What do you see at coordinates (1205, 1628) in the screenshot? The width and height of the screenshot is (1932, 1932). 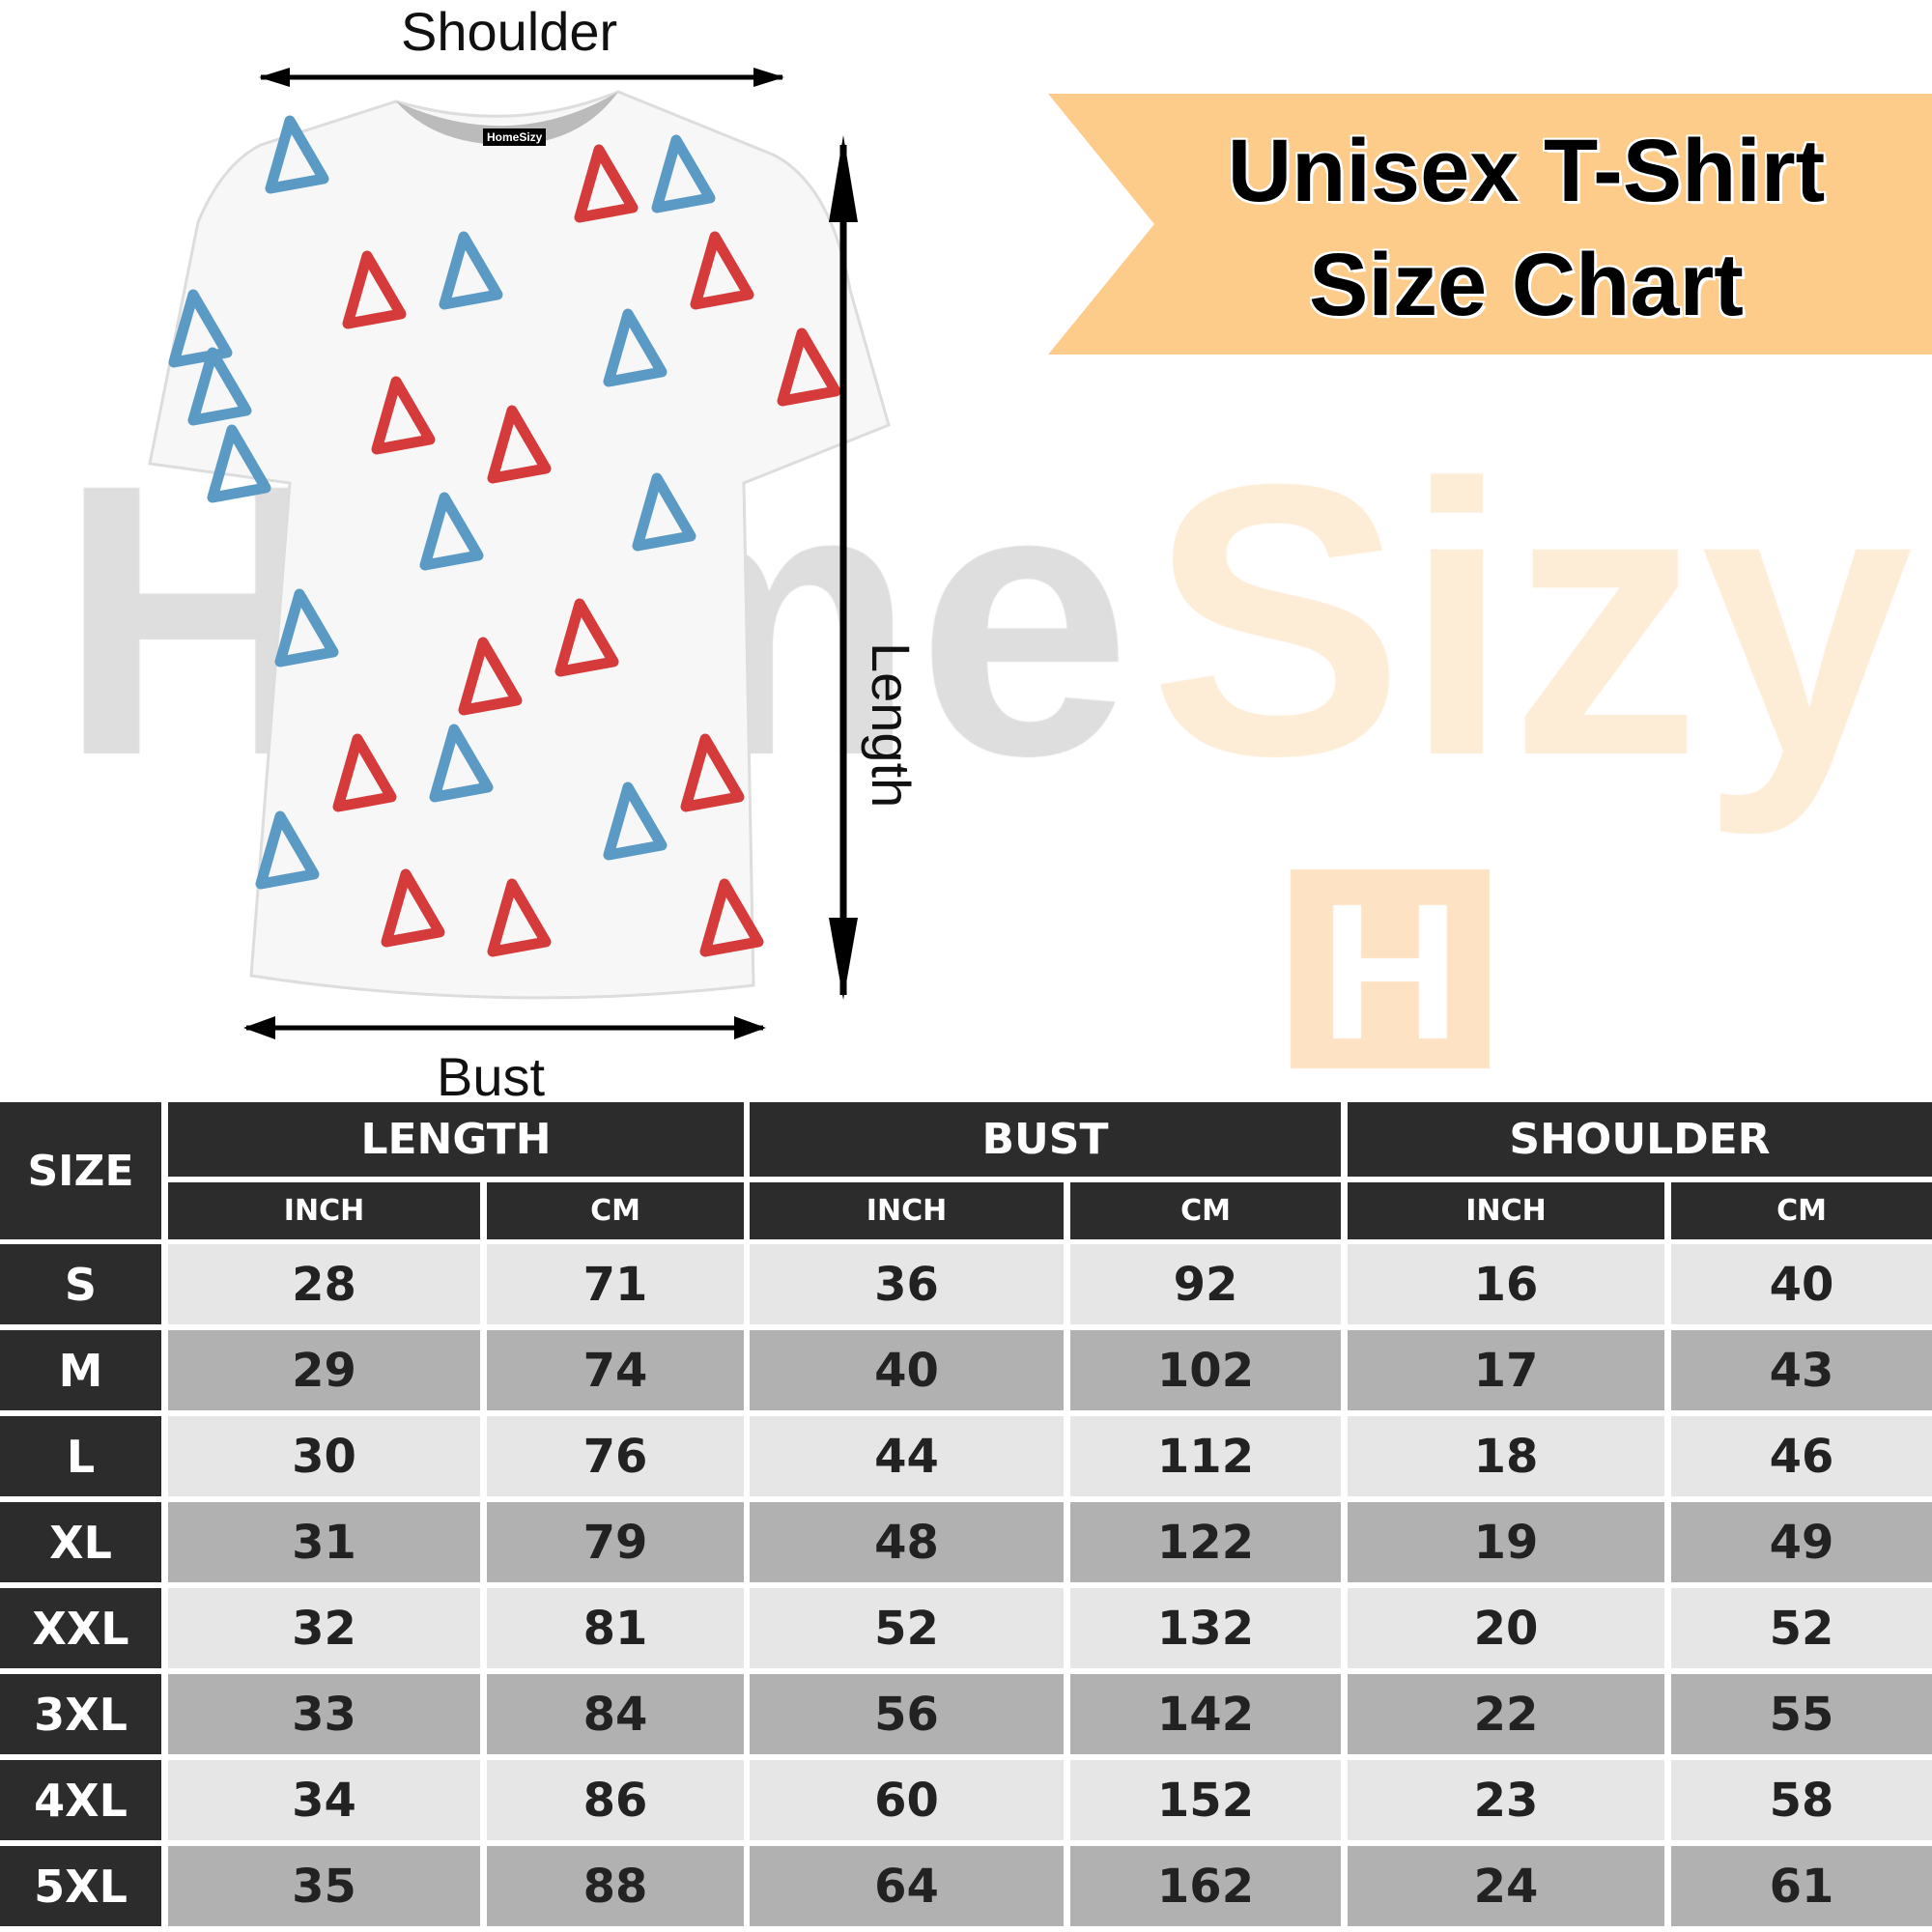 I see `value-cell-bust-cm: 132` at bounding box center [1205, 1628].